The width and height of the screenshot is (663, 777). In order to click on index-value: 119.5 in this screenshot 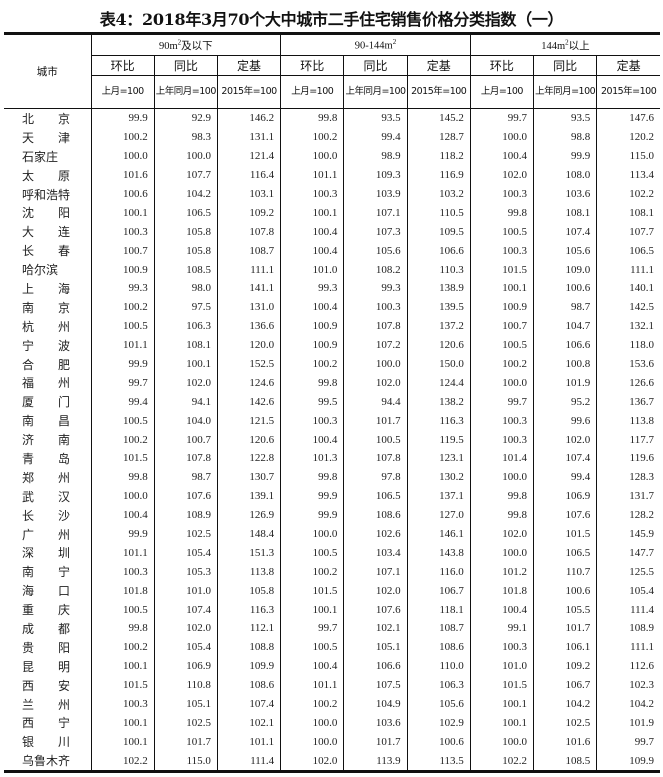, I will do `click(438, 440)`.